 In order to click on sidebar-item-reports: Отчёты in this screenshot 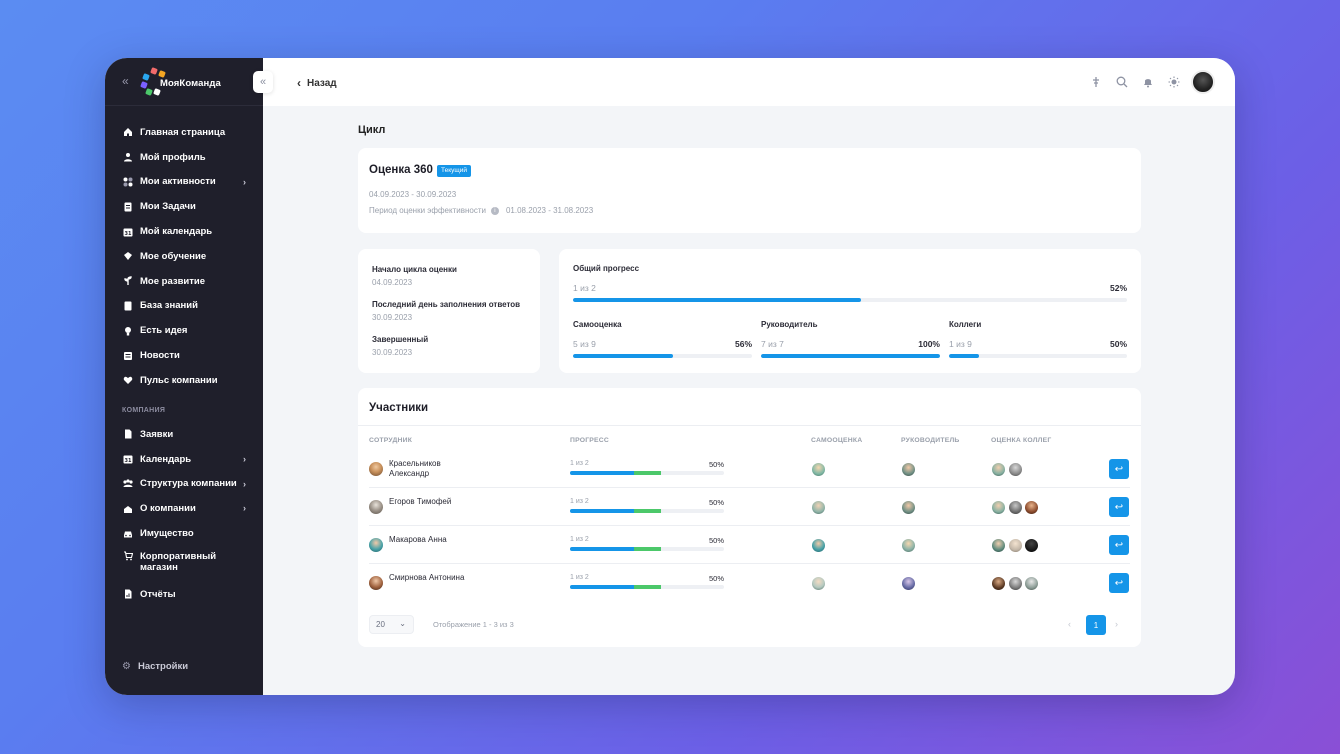, I will do `click(184, 594)`.